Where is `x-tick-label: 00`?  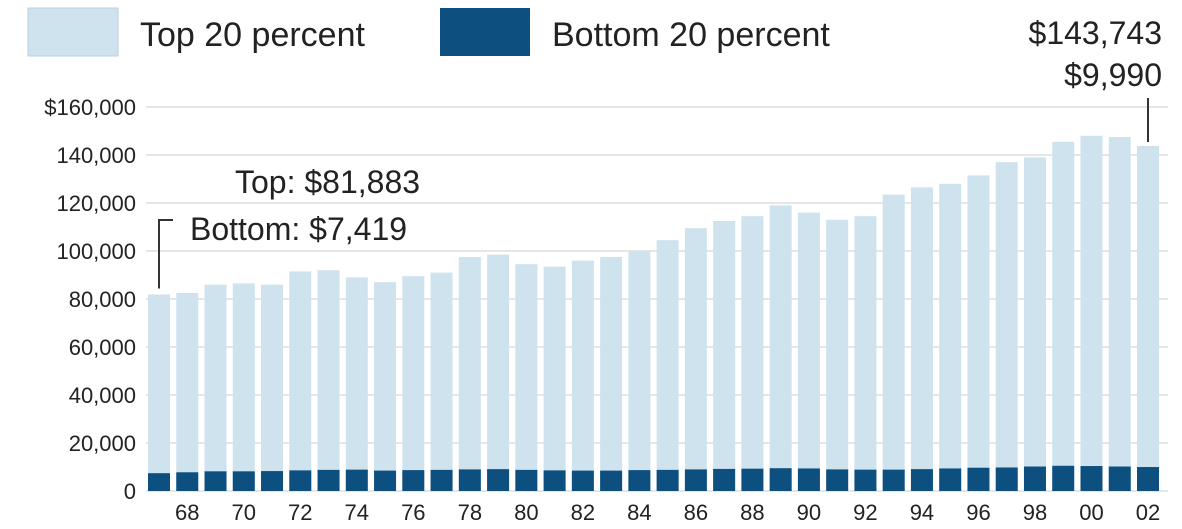 x-tick-label: 00 is located at coordinates (1091, 512).